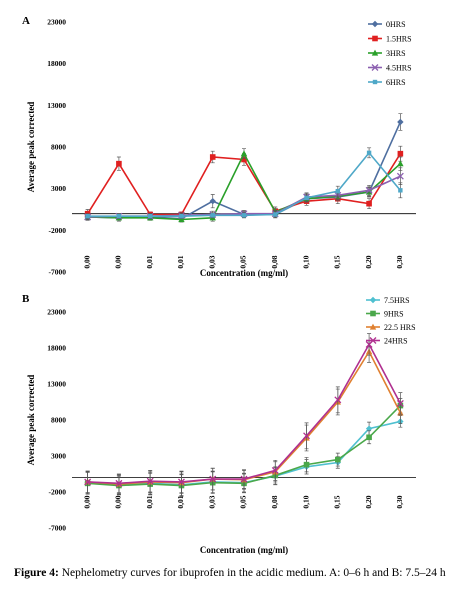 The width and height of the screenshot is (462, 613). Describe the element at coordinates (56, 22) in the screenshot. I see `panel-a-y-tick-label: 23000` at that location.